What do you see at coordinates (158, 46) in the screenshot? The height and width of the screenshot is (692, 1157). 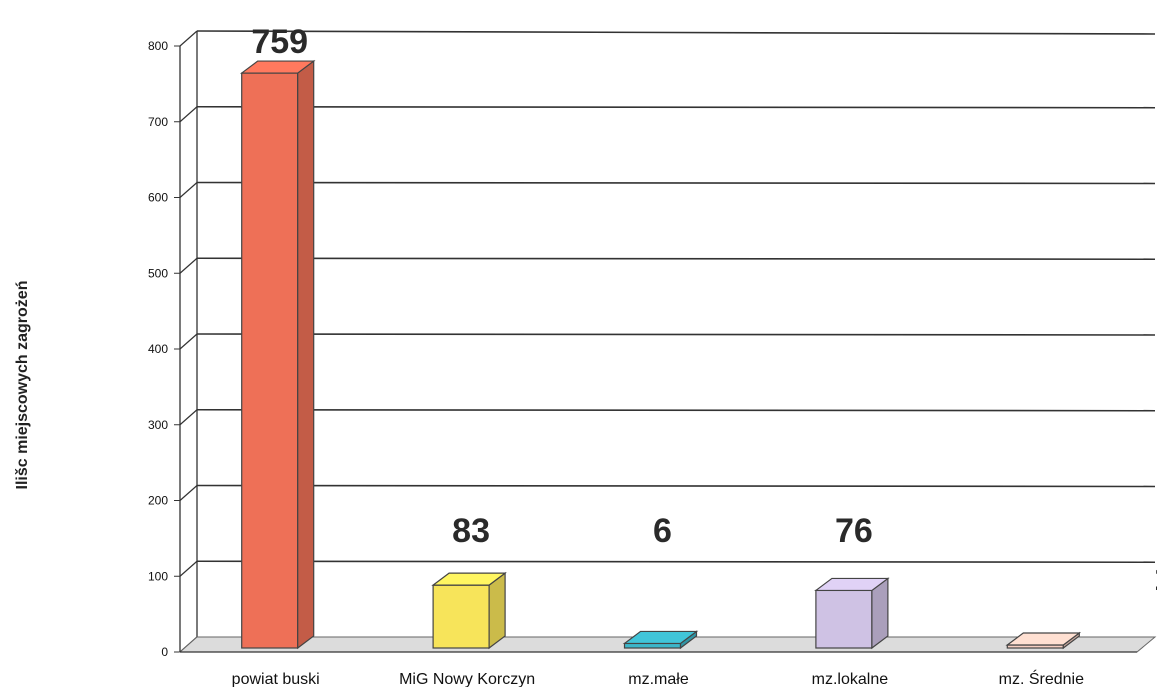 I see `ytick-label-800: 800` at bounding box center [158, 46].